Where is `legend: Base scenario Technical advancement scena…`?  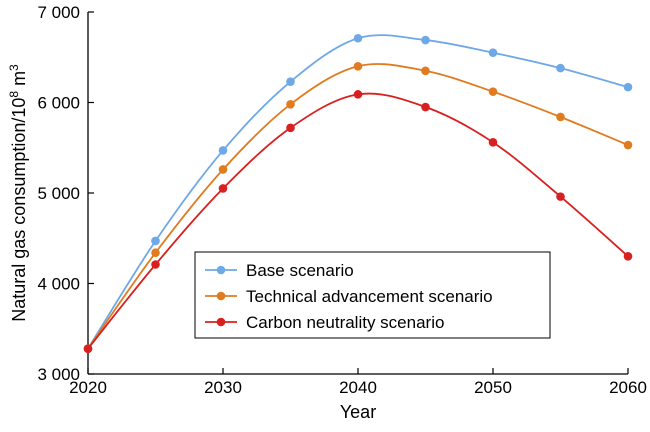
legend: Base scenario Technical advancement scena… is located at coordinates (372, 295).